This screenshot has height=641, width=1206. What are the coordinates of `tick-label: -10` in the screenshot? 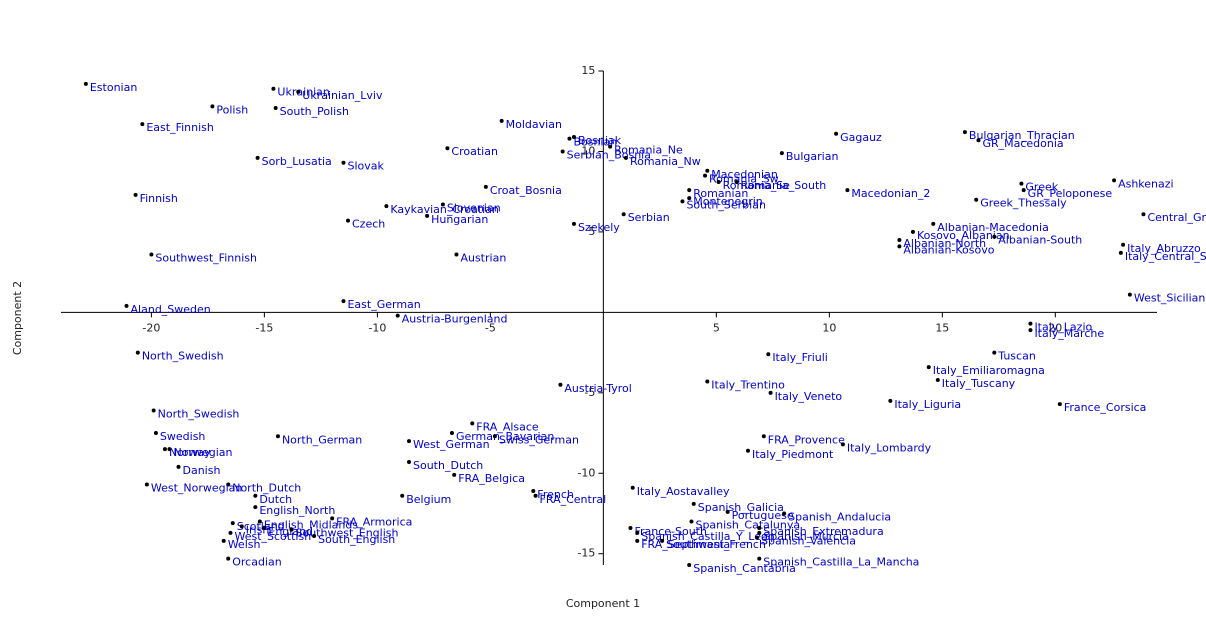 It's located at (377, 327).